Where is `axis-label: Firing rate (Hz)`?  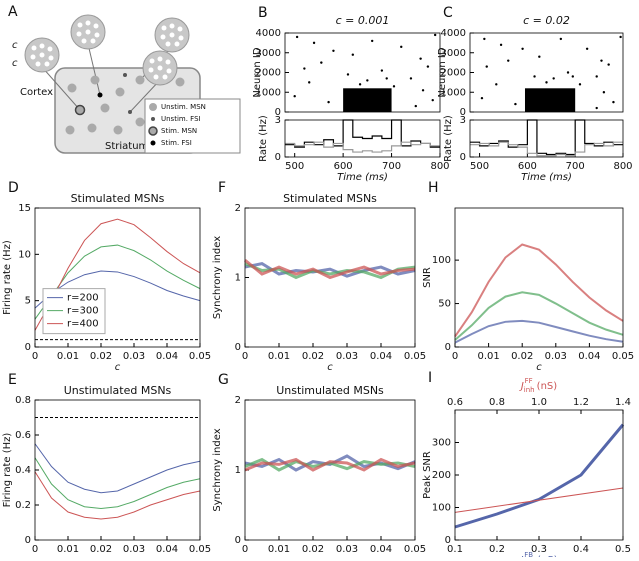 axis-label: Firing rate (Hz) is located at coordinates (7, 470).